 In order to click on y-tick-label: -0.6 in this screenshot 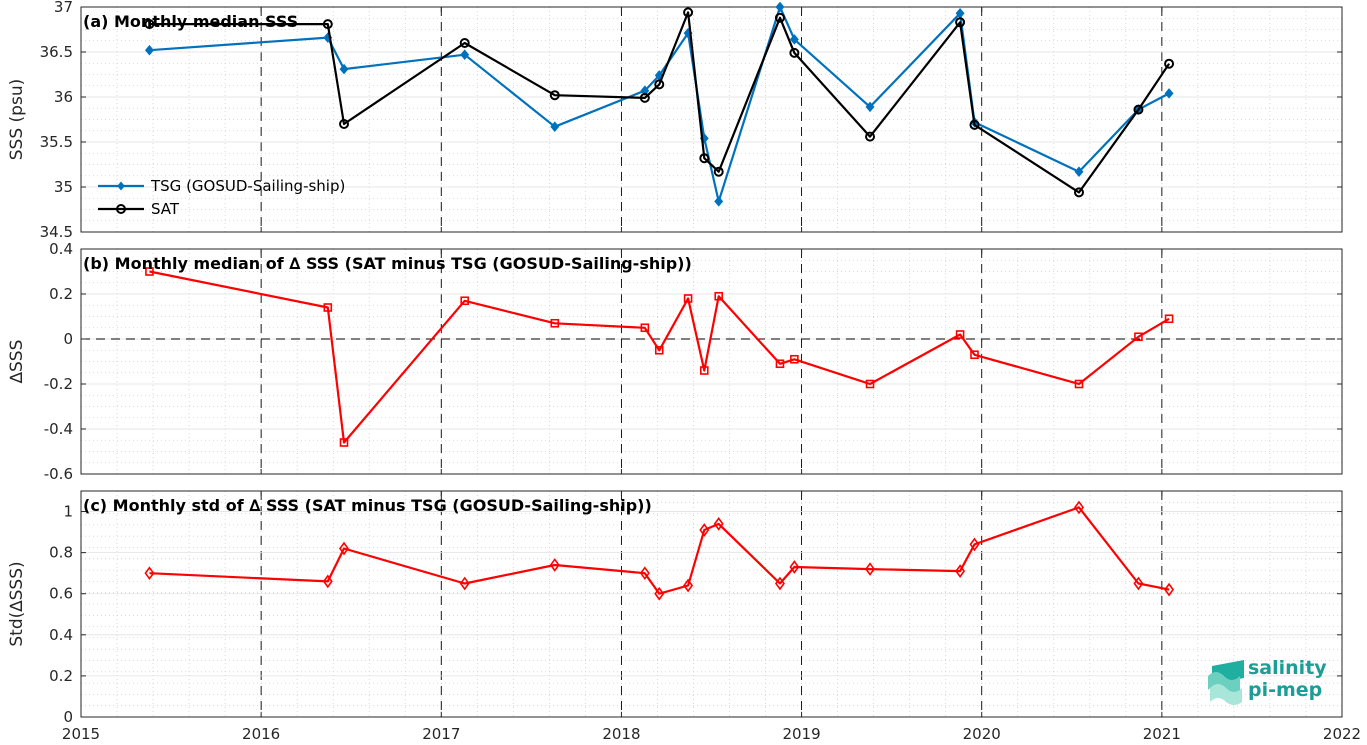, I will do `click(58, 474)`.